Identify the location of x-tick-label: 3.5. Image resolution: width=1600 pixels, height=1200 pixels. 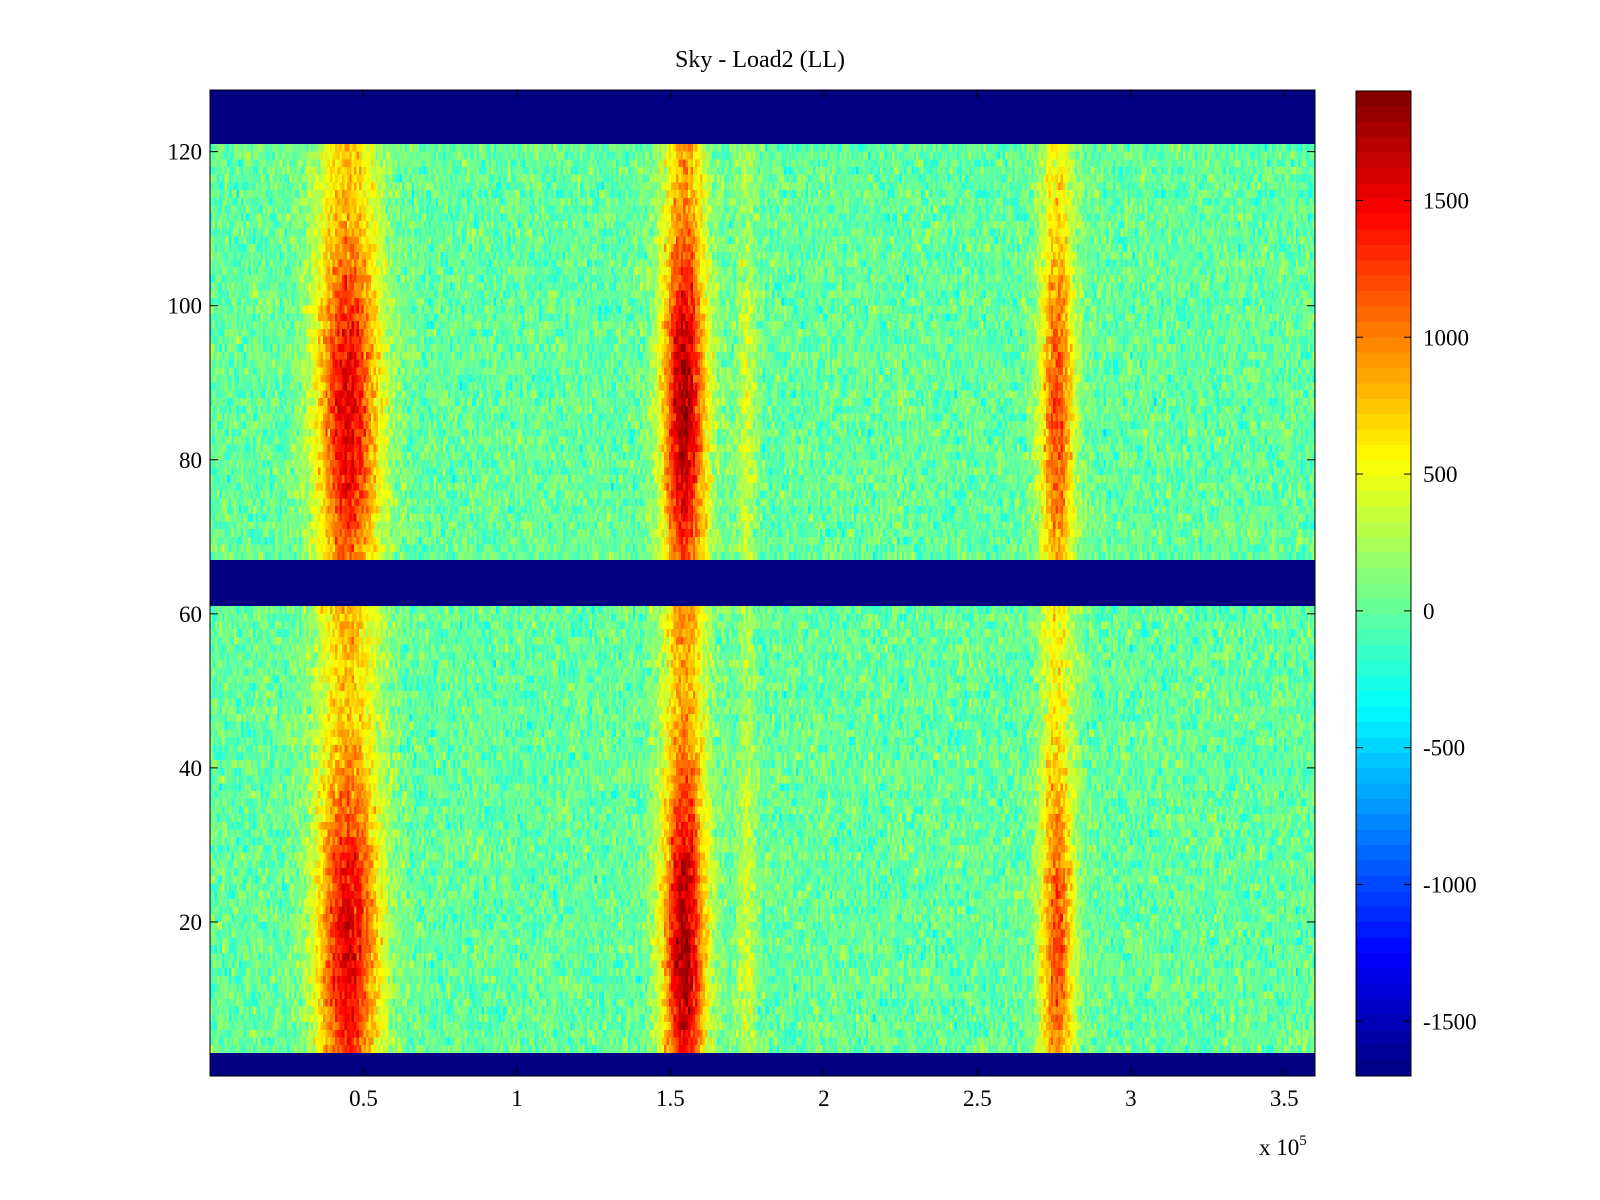
(1284, 1098).